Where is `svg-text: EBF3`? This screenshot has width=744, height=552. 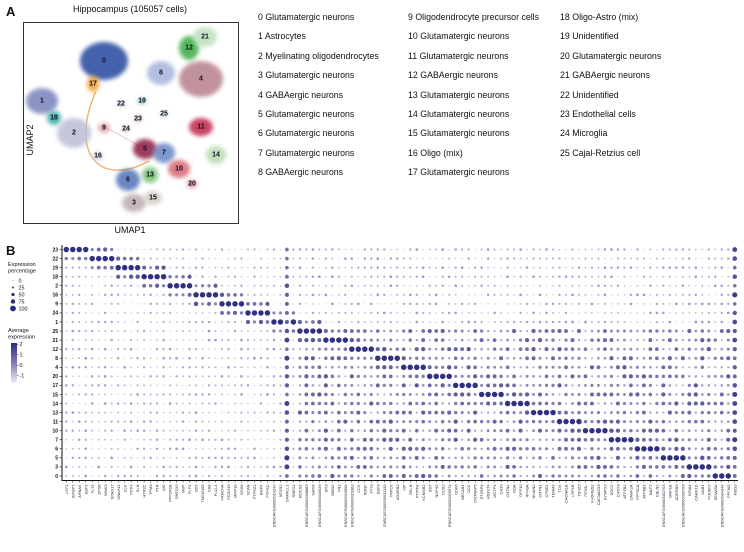
svg-text: EBF3 is located at coordinates (377, 490).